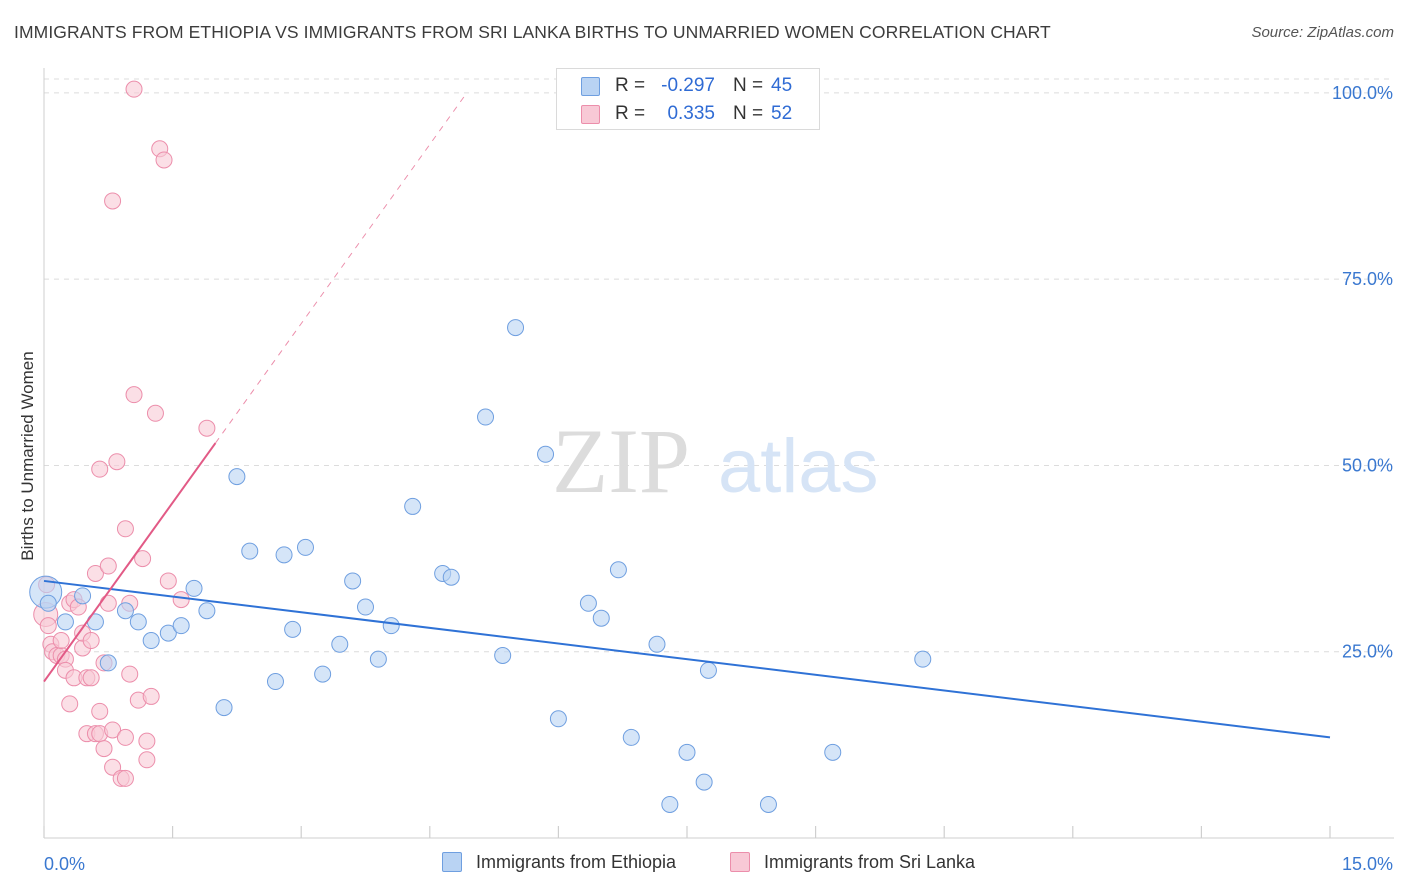 The height and width of the screenshot is (892, 1406). Describe the element at coordinates (1367, 652) in the screenshot. I see `y-tick-label: 25.0%` at that location.